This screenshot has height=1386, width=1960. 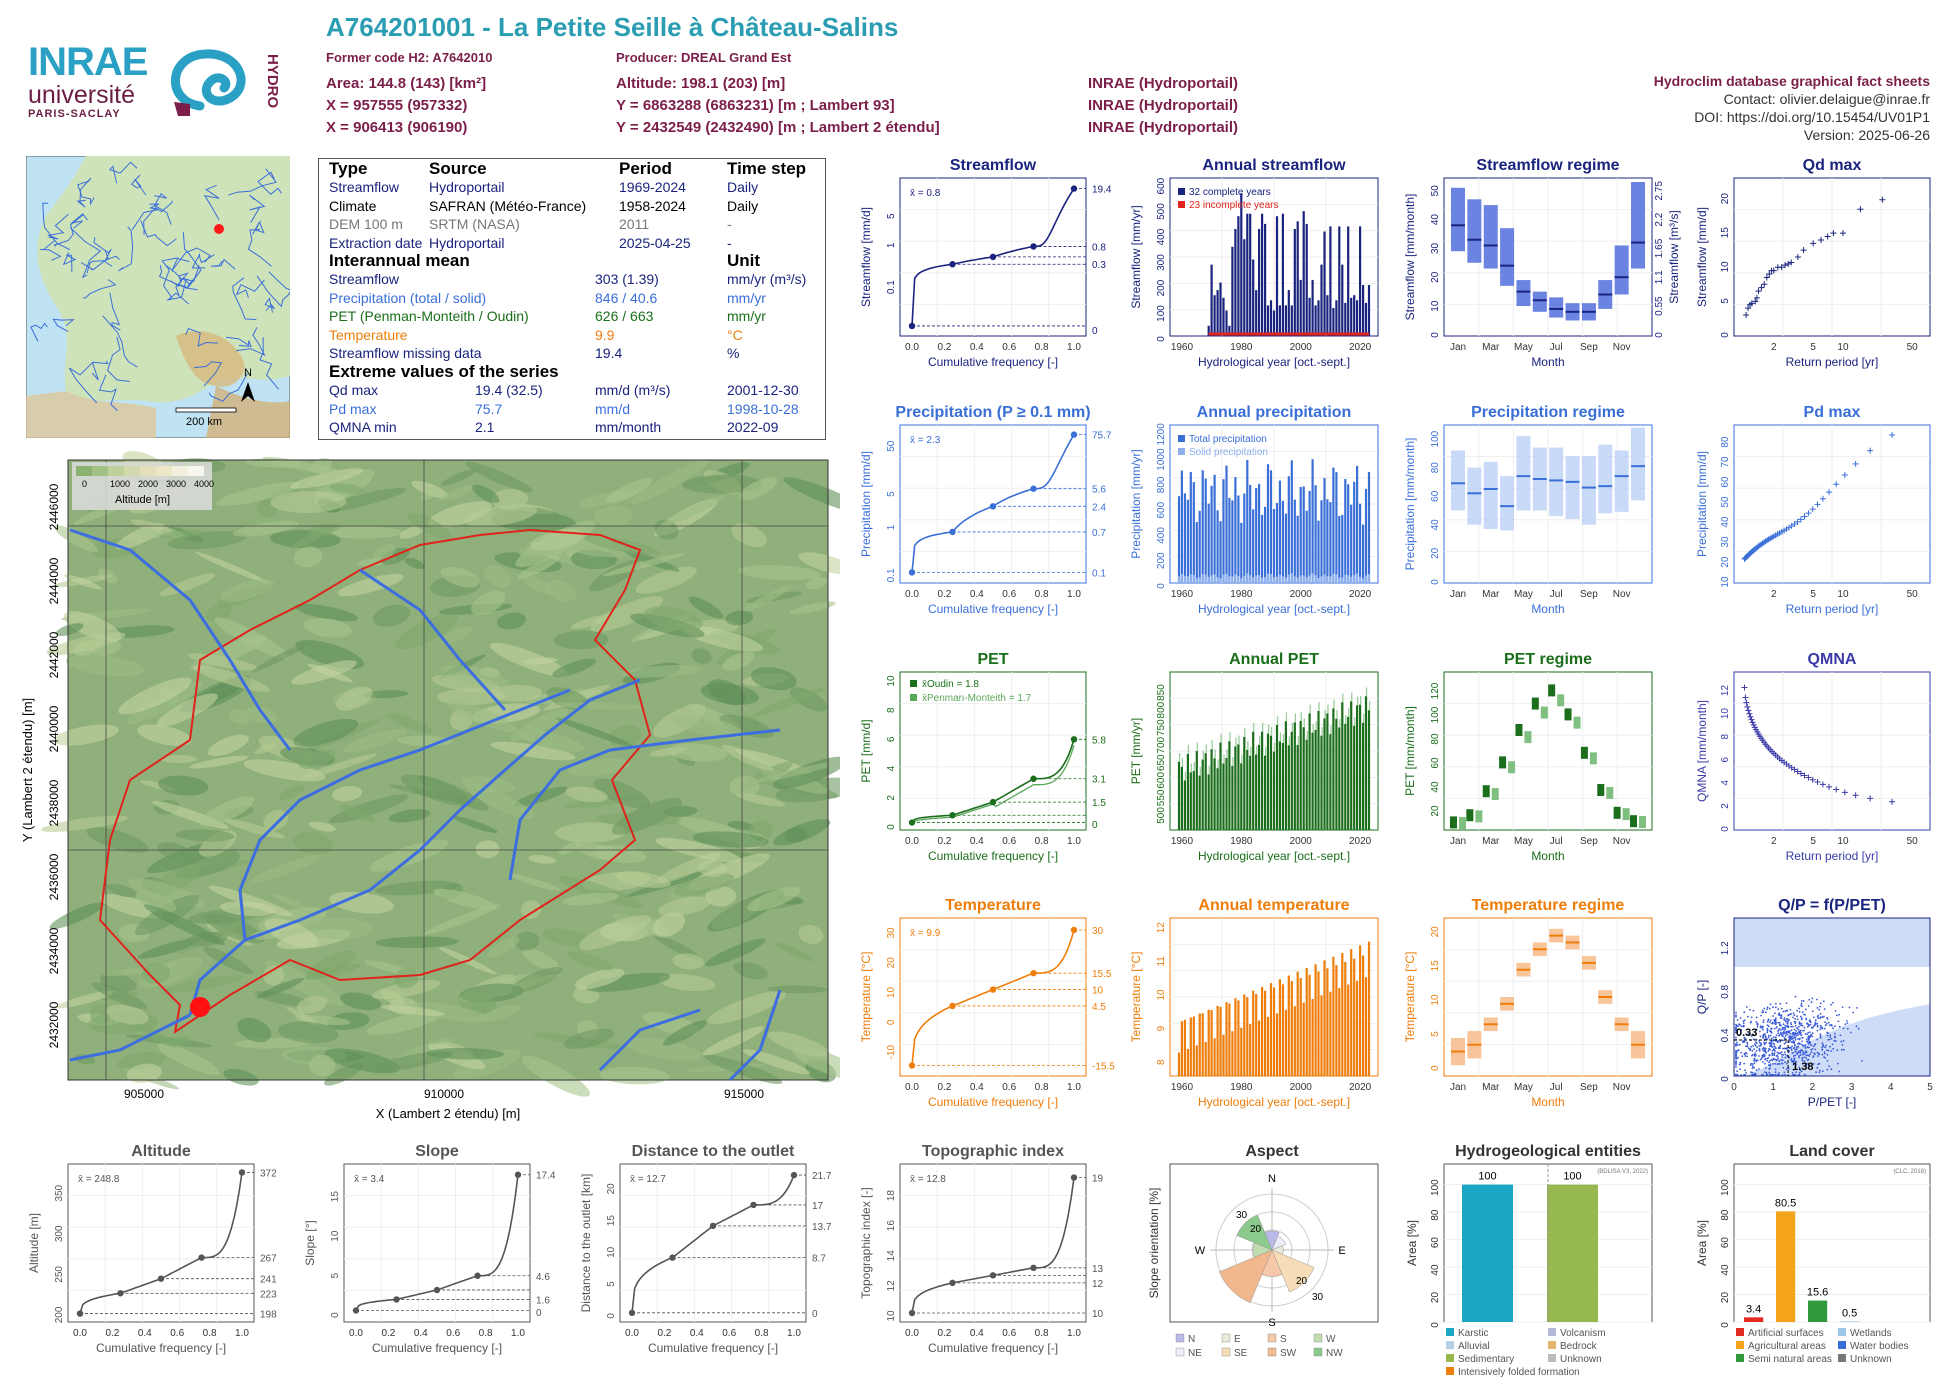 I want to click on plot-frame, so click(x=993, y=504).